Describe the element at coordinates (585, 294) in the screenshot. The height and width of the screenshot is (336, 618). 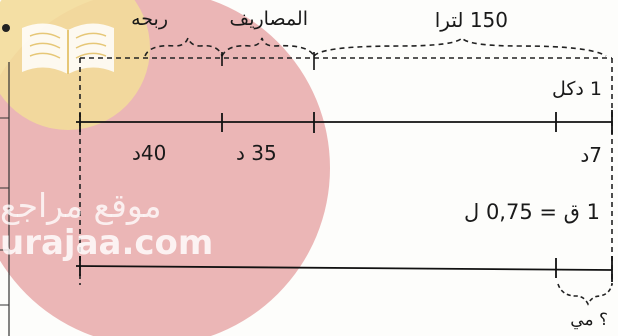
I see `bottom-brace` at that location.